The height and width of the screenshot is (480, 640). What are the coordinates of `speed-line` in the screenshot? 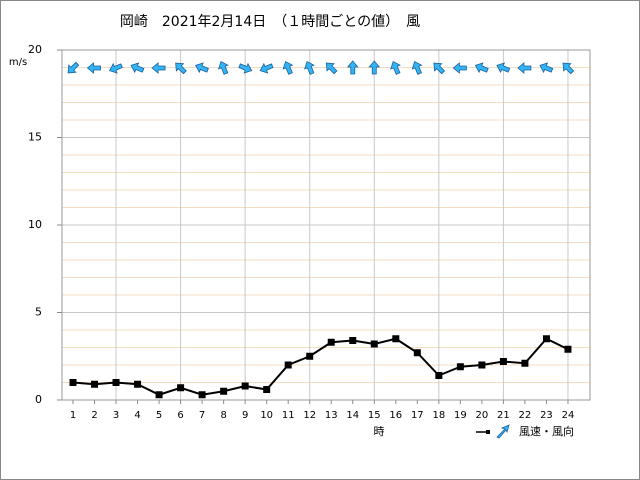 It's located at (320, 366).